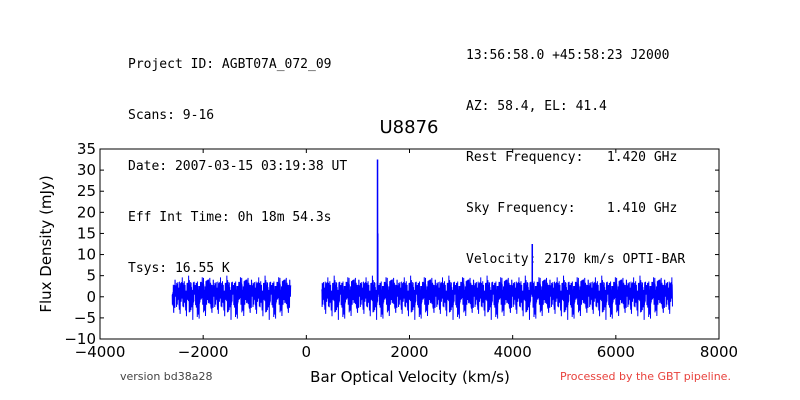 The width and height of the screenshot is (800, 400). I want to click on int-time-text: Eff Int Time: 0h 18m 54.3s, so click(230, 217).